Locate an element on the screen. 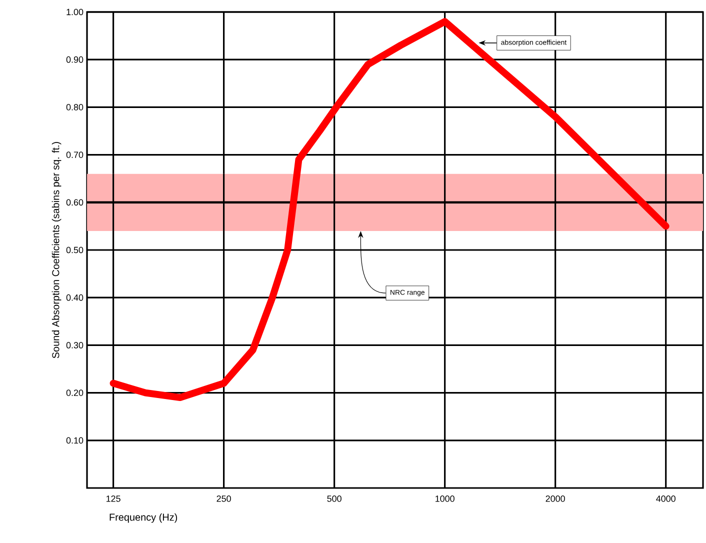 This screenshot has width=706, height=543. x-tick-label: 500 is located at coordinates (334, 499).